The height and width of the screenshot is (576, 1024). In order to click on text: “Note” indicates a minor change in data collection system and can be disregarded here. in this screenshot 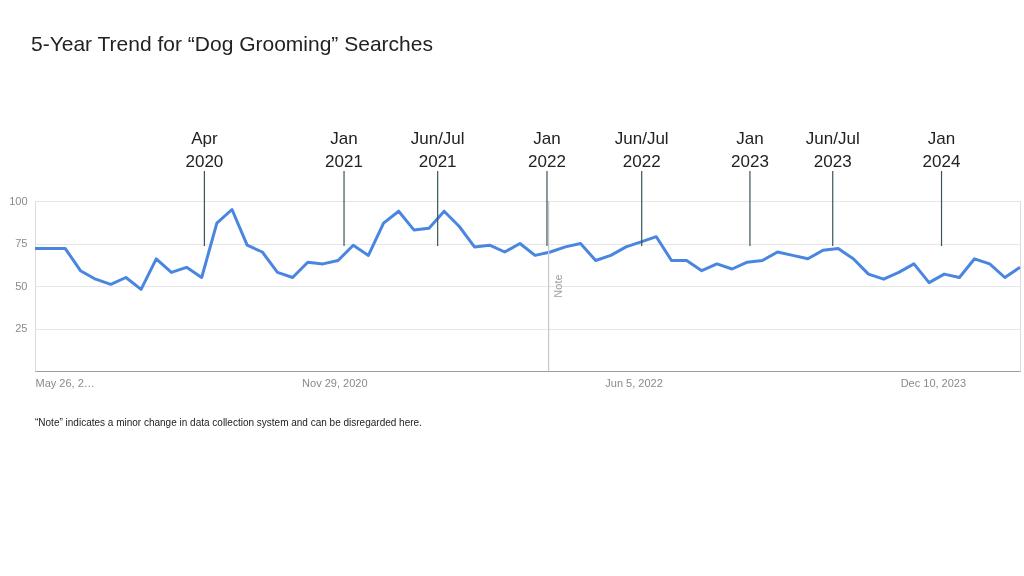, I will do `click(228, 422)`.